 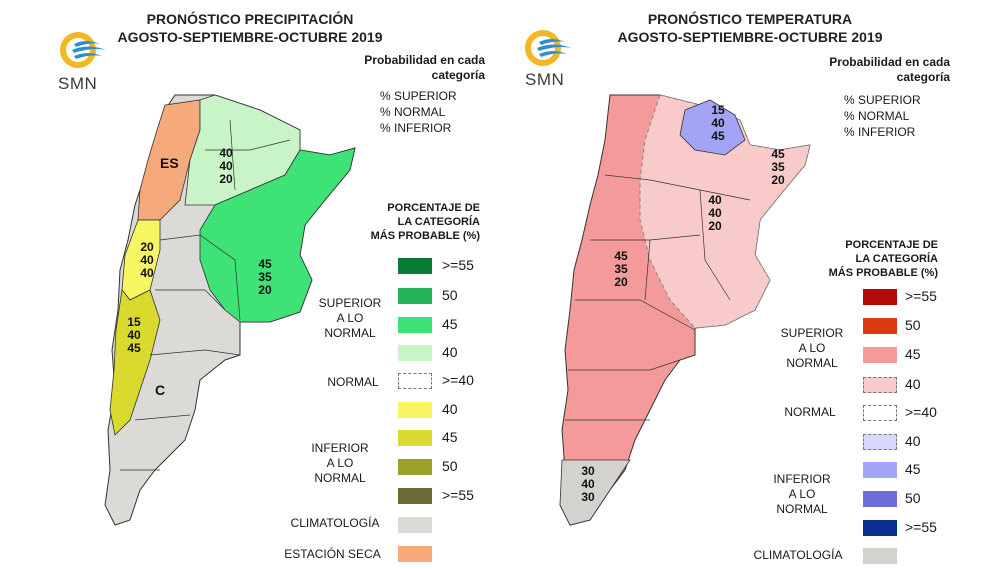 What do you see at coordinates (424, 60) in the screenshot?
I see `precip-prob-title-line1: Probabilidad en cada` at bounding box center [424, 60].